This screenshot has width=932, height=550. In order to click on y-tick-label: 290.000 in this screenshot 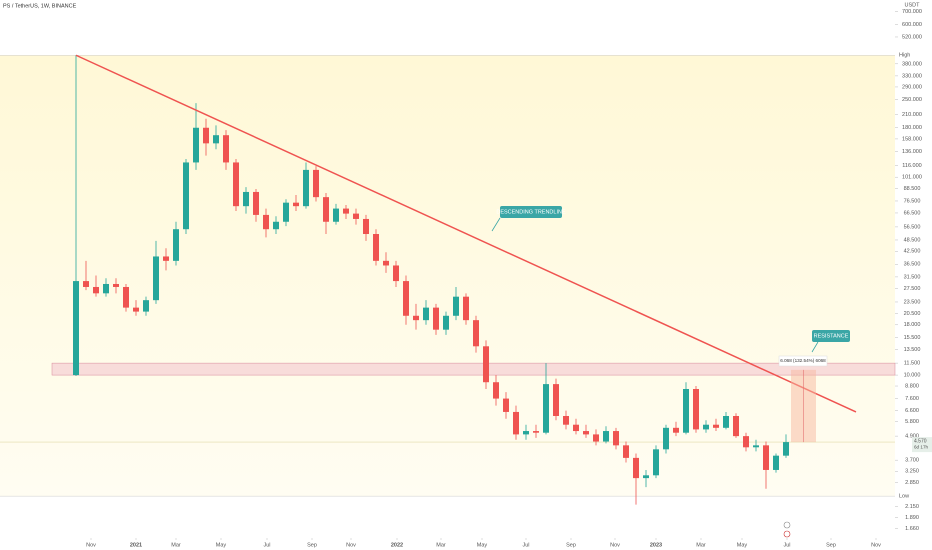, I will do `click(912, 87)`.